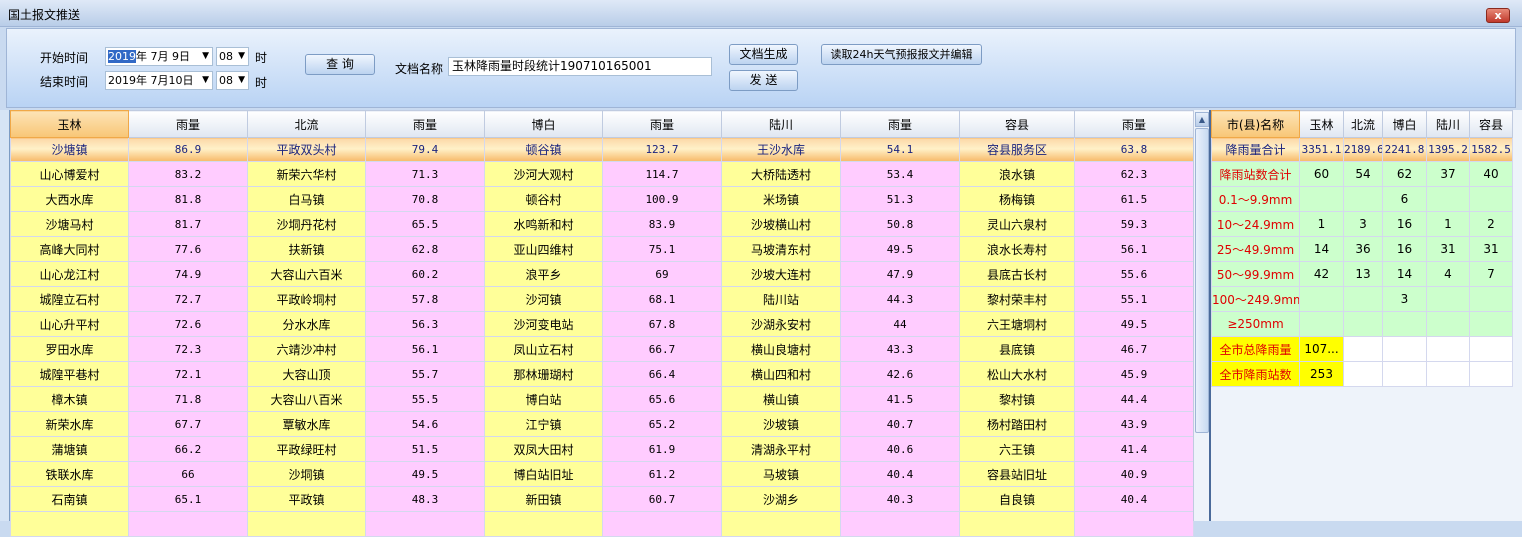 The height and width of the screenshot is (537, 1522). I want to click on column-header: 博白, so click(543, 124).